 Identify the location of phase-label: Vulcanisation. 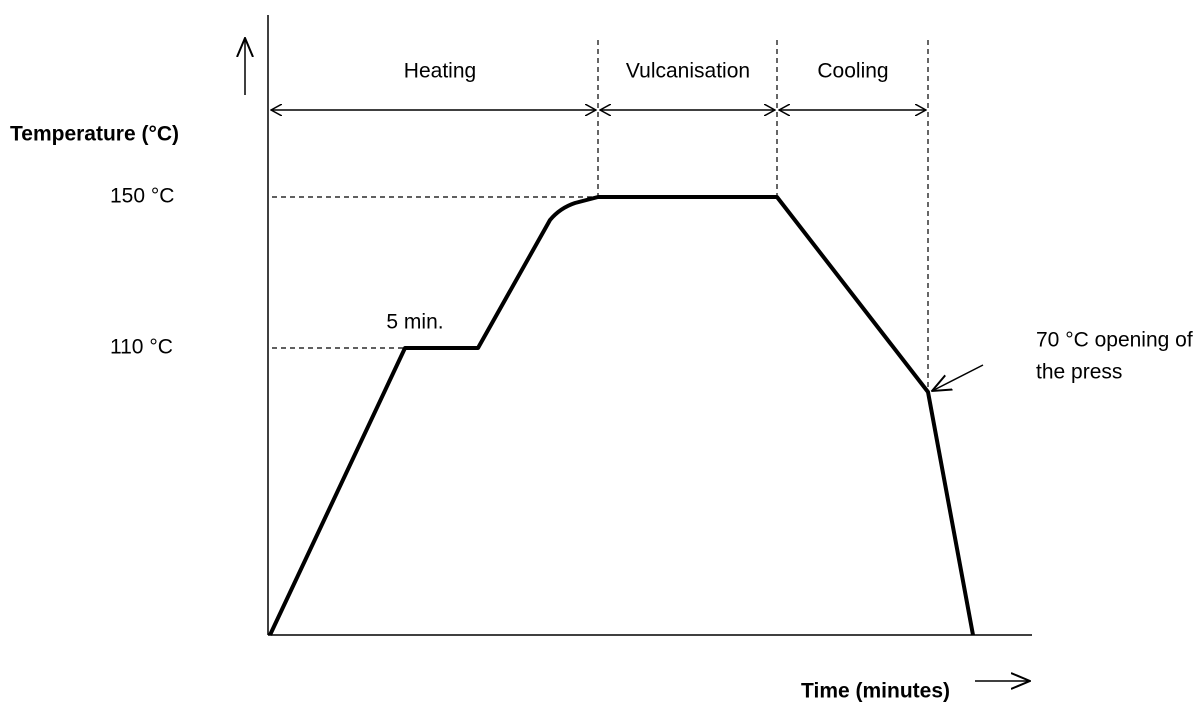
(688, 71).